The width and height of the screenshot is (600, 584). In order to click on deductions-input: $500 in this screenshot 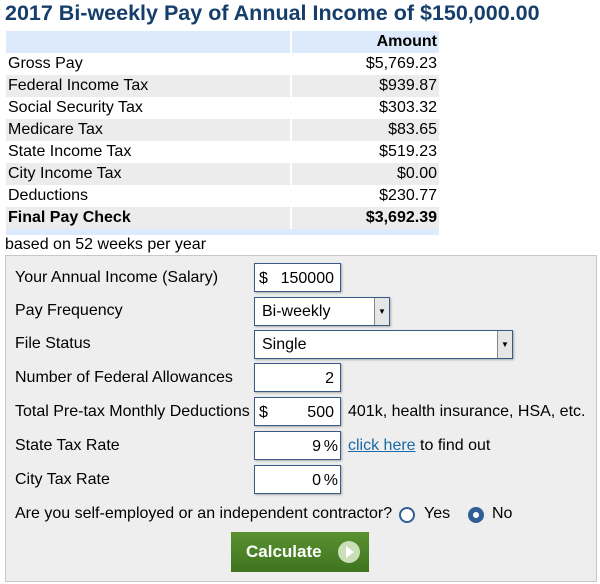, I will do `click(297, 411)`.